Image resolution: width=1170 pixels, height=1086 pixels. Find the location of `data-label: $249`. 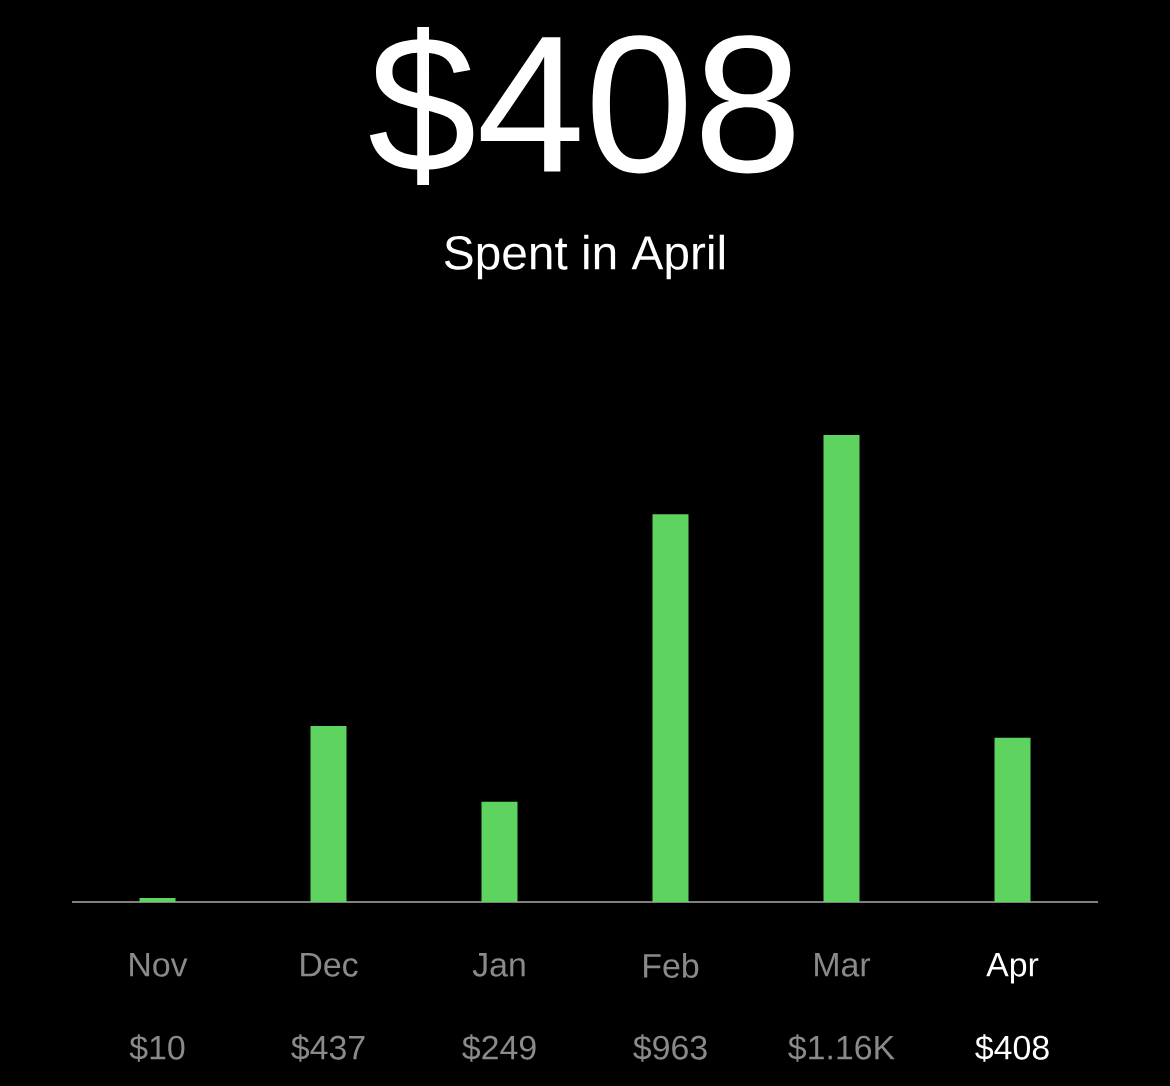

data-label: $249 is located at coordinates (499, 1048).